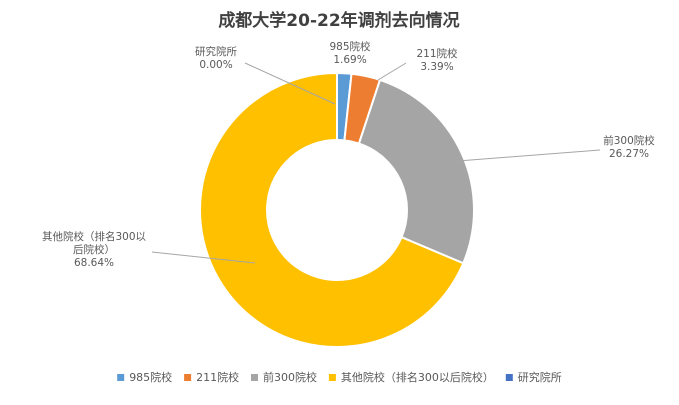  I want to click on data-label-1: 985院校 1.69%, so click(350, 53).